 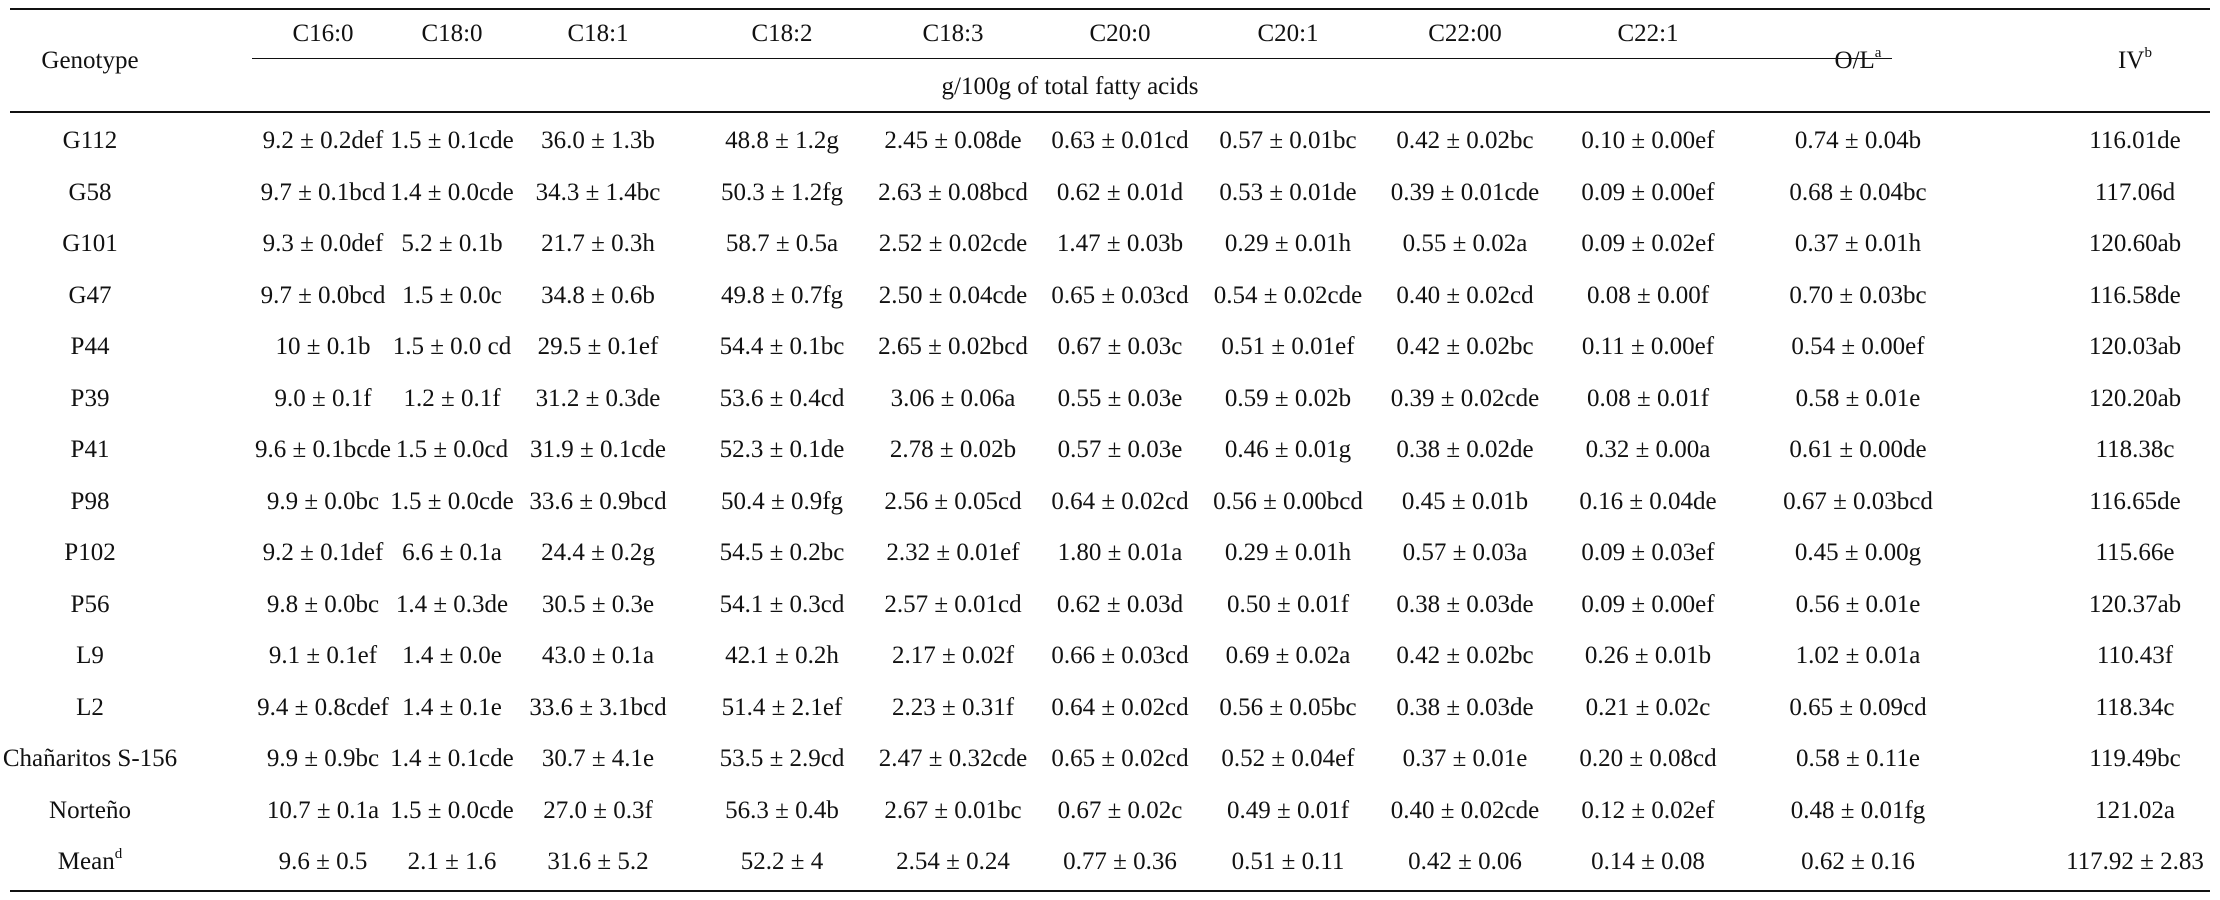 I want to click on row-10-cell-5: 0.66 ± 0.03cd, so click(x=1119, y=655).